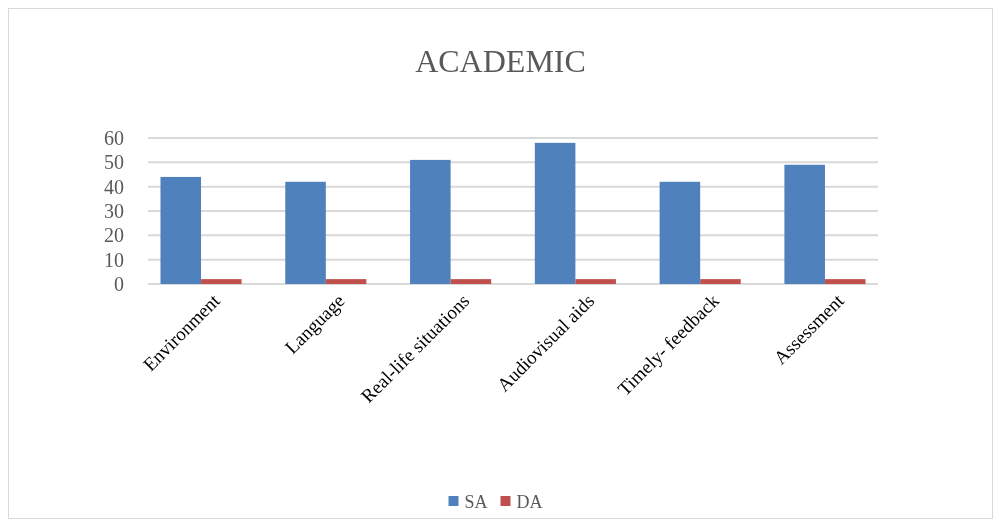  What do you see at coordinates (500, 61) in the screenshot?
I see `chart-title: ACADEMIC` at bounding box center [500, 61].